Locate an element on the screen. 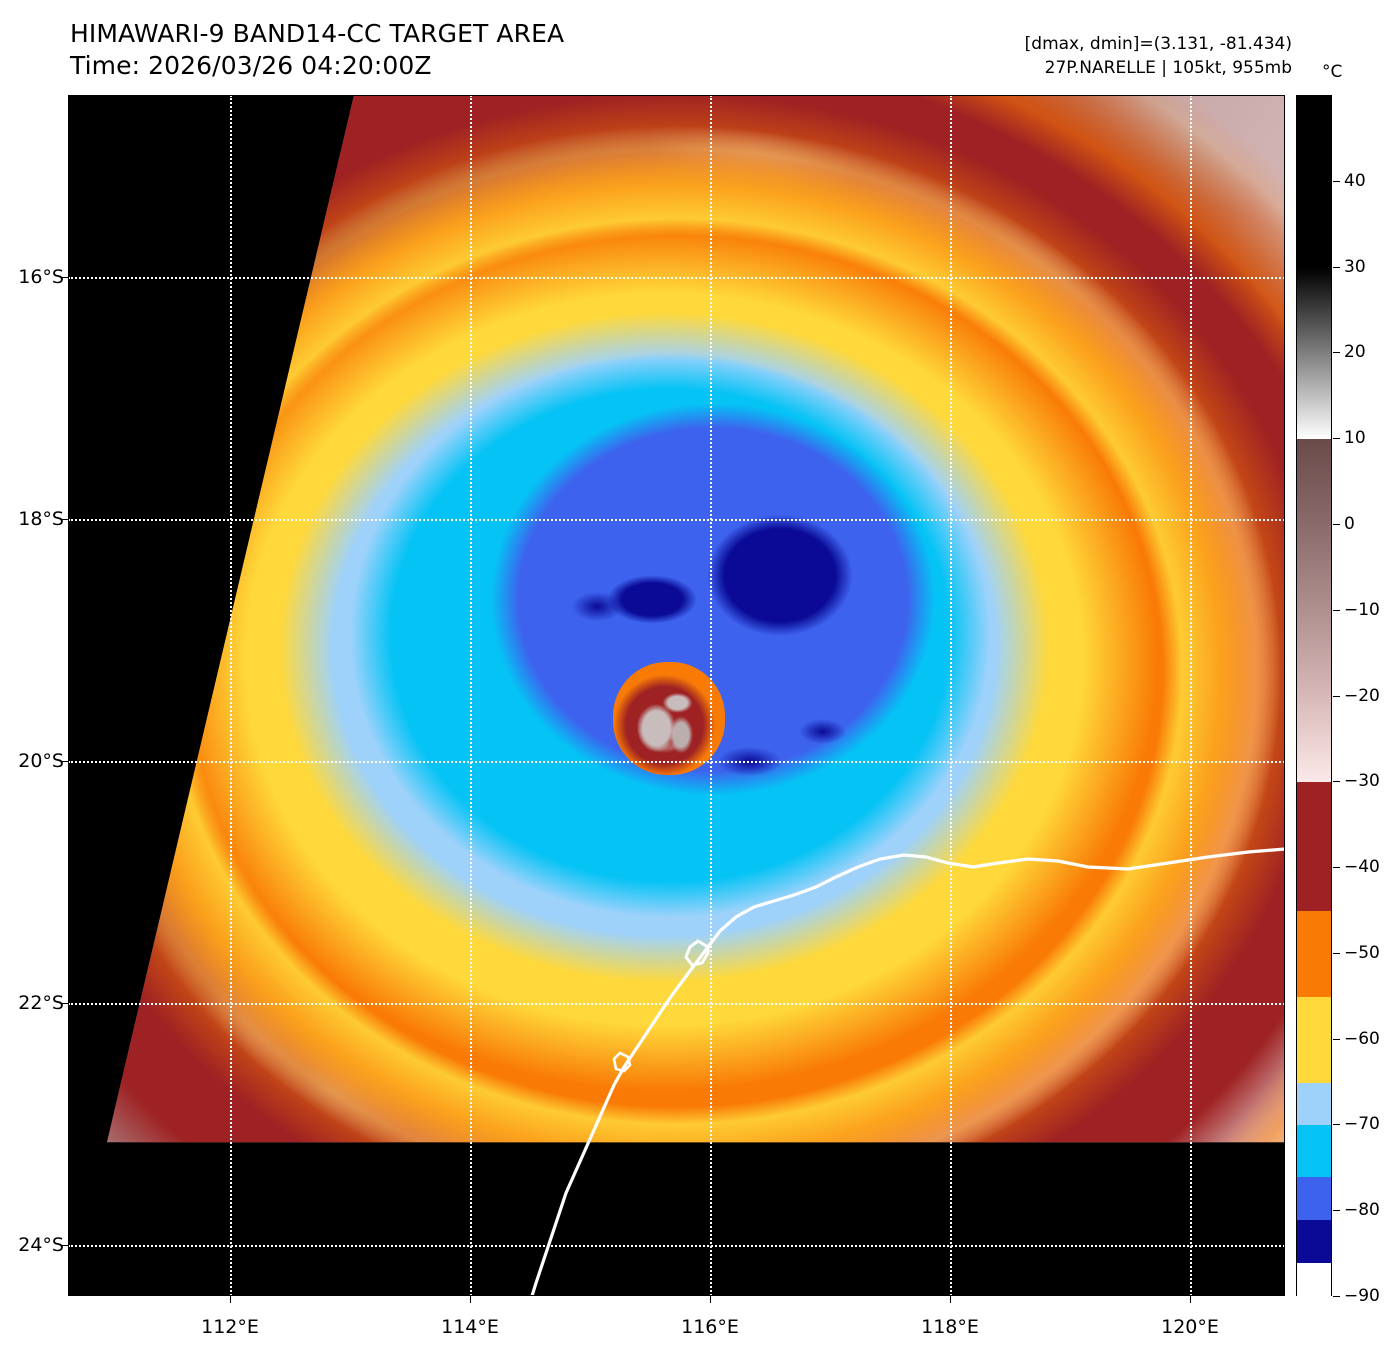 This screenshot has height=1359, width=1388. cyclone-eye-detail is located at coordinates (666, 718).